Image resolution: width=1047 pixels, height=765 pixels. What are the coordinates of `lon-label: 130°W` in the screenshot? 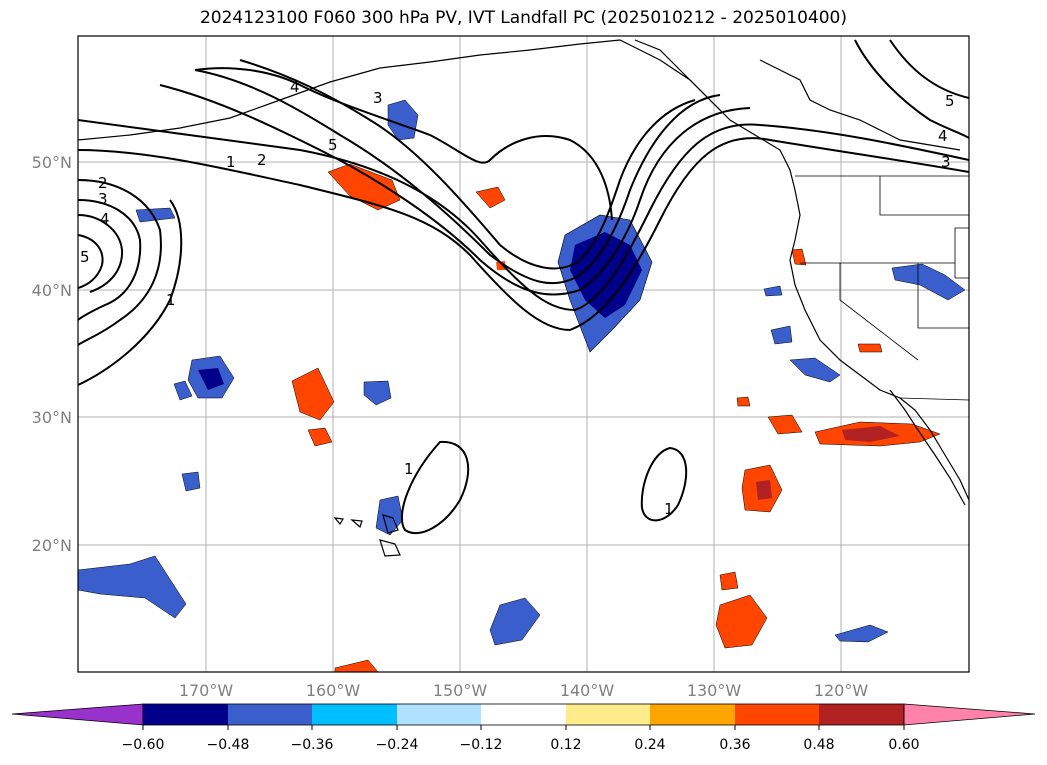 It's located at (714, 690).